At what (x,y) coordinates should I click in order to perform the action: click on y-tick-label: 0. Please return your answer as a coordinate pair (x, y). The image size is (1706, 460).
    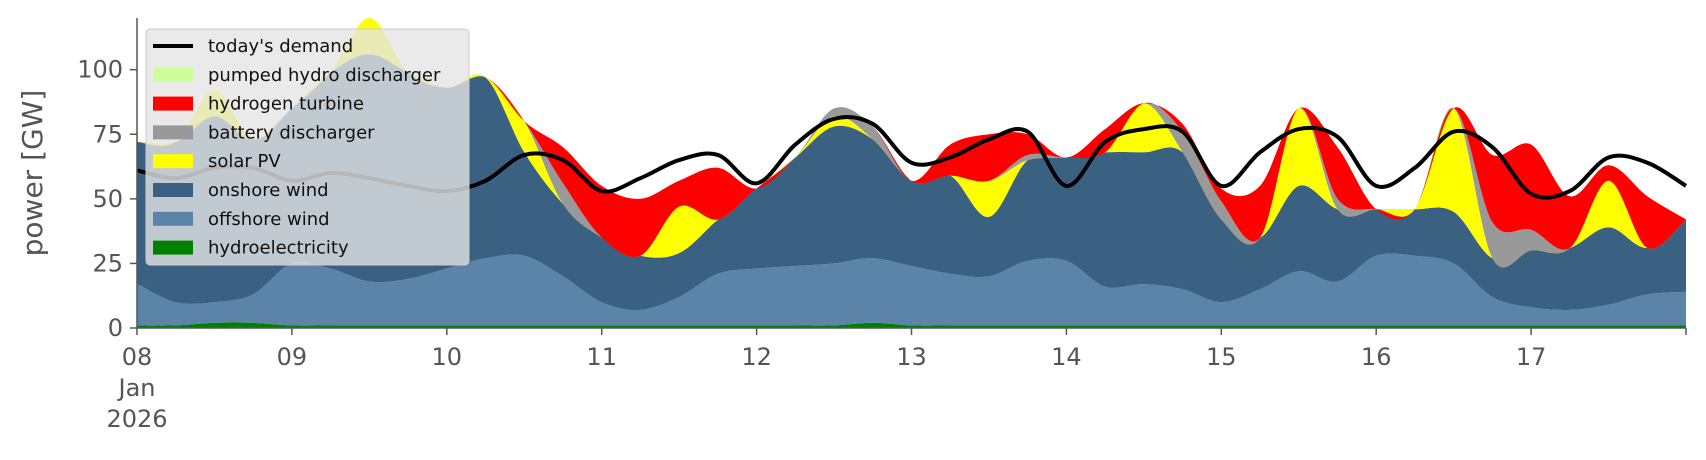
    Looking at the image, I should click on (115, 328).